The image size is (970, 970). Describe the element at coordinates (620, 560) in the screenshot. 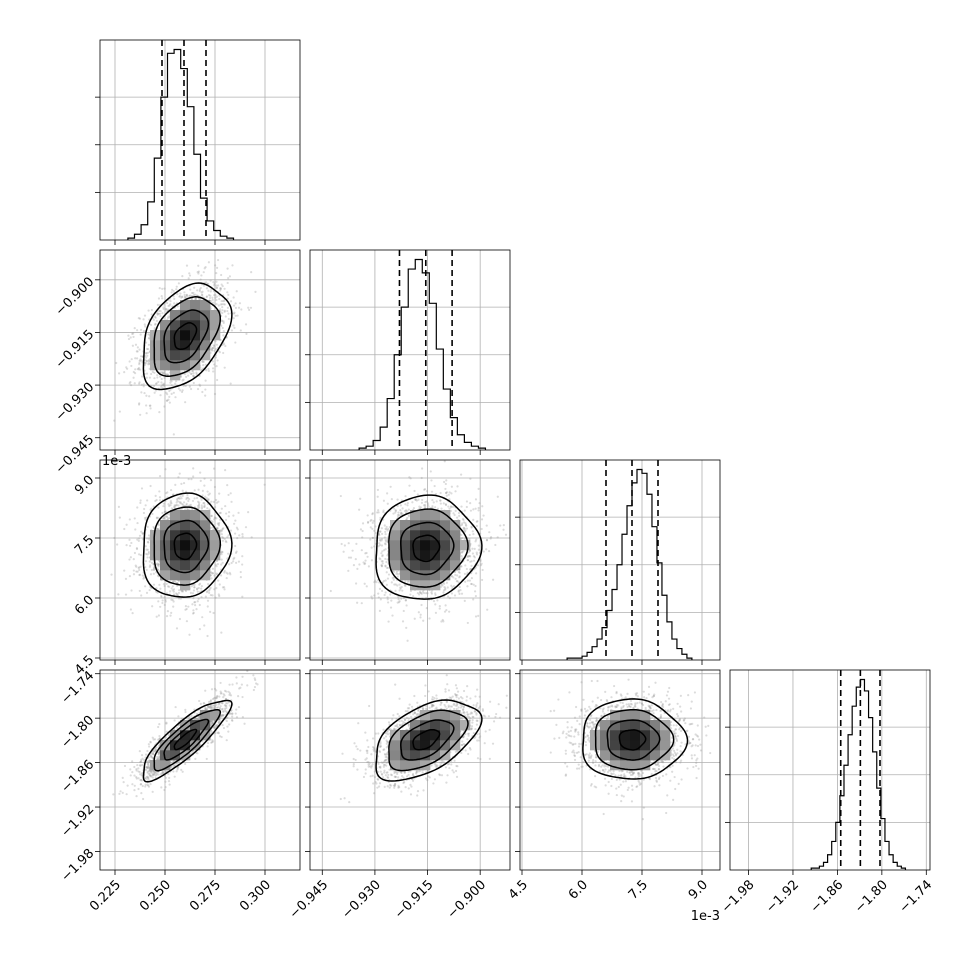

I see `histogram-panel` at that location.